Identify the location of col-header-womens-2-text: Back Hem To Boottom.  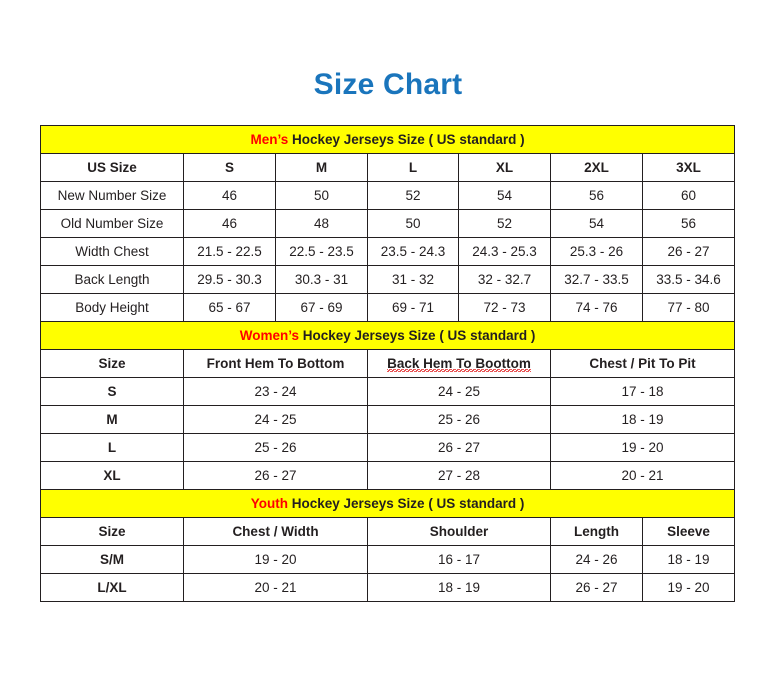
(459, 363).